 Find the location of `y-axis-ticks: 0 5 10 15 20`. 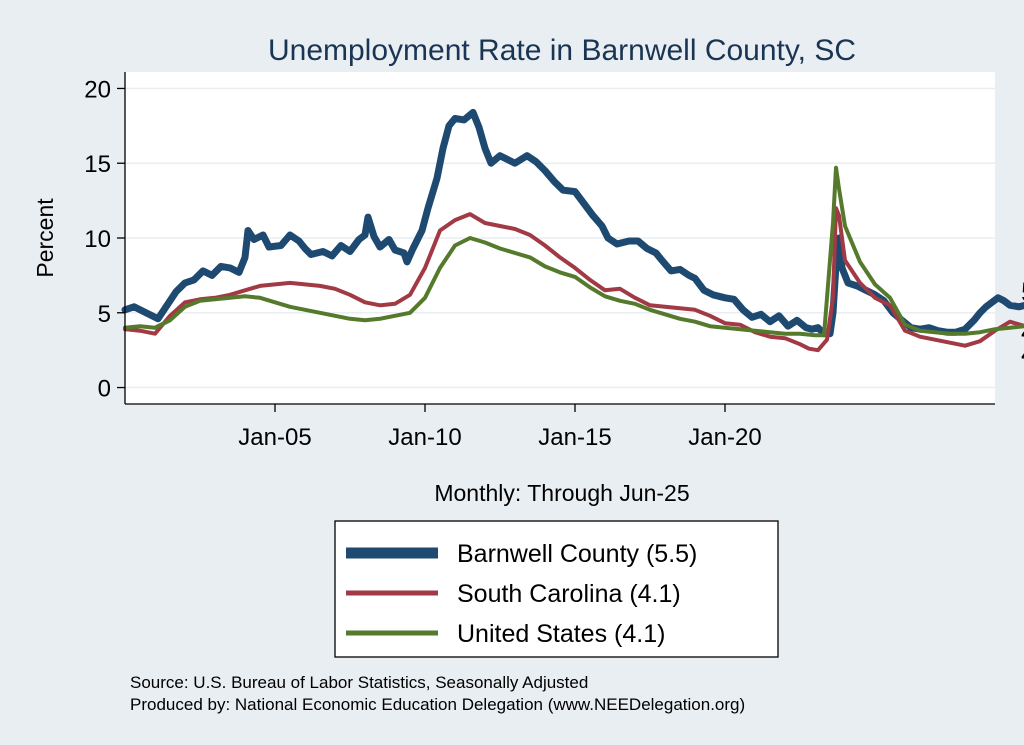

y-axis-ticks: 0 5 10 15 20 is located at coordinates (104, 239).